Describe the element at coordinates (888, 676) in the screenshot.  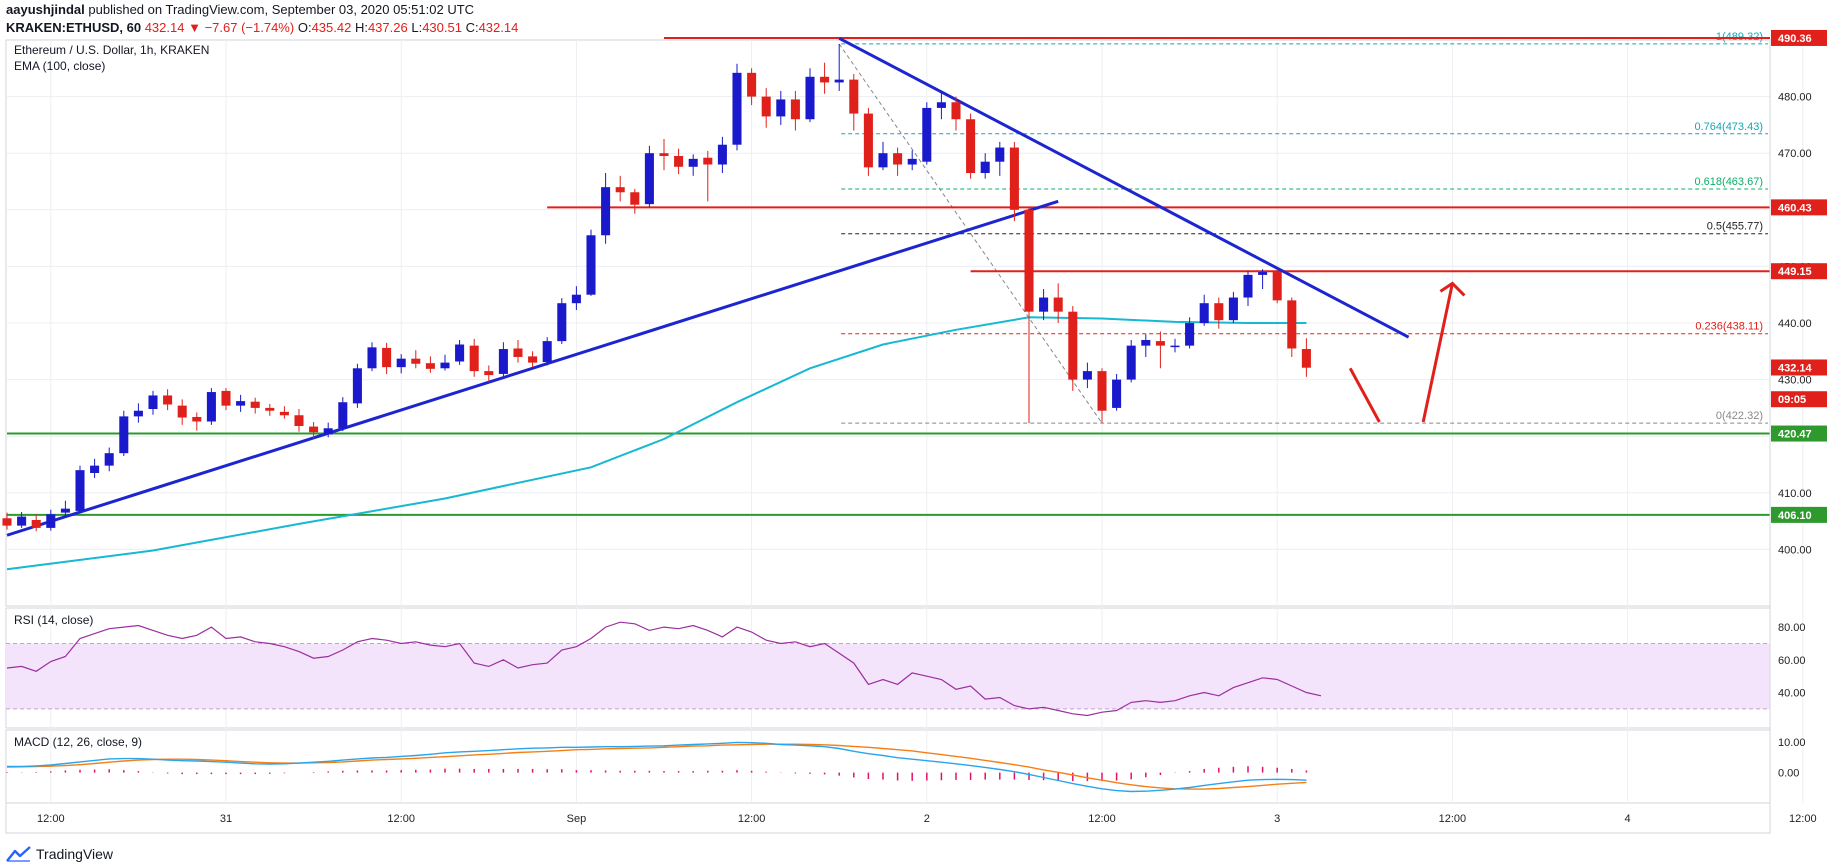
I see `rsi-band` at that location.